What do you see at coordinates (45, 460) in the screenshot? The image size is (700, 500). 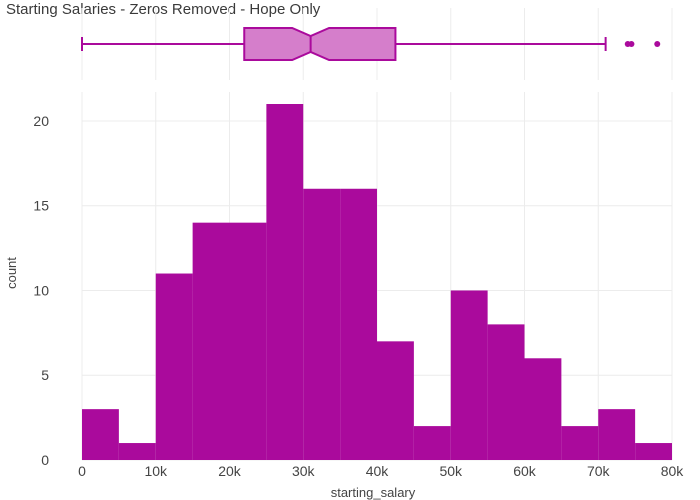 I see `y-tick-label: 0` at bounding box center [45, 460].